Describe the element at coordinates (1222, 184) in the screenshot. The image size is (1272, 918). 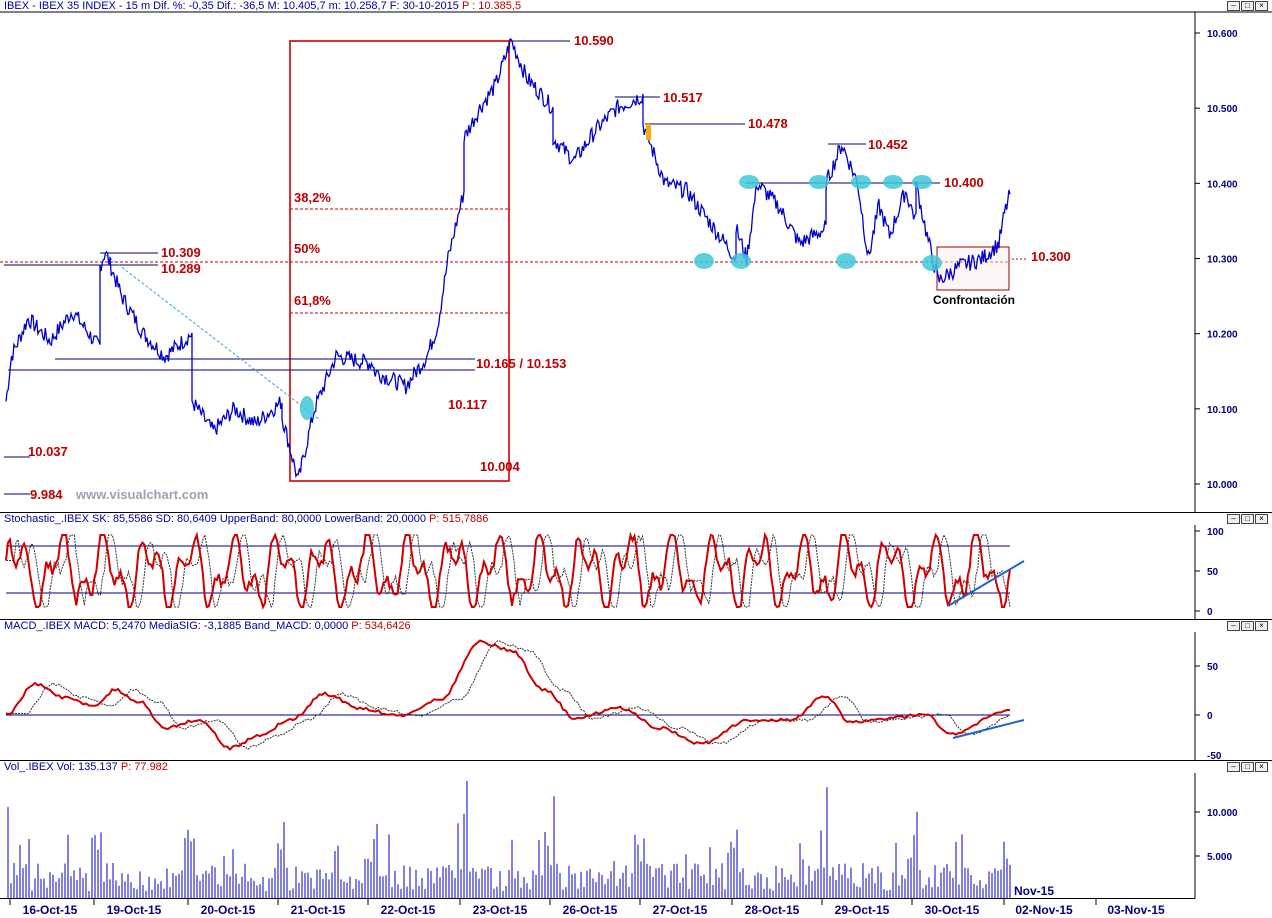
I see `price-ytick: 10.400` at that location.